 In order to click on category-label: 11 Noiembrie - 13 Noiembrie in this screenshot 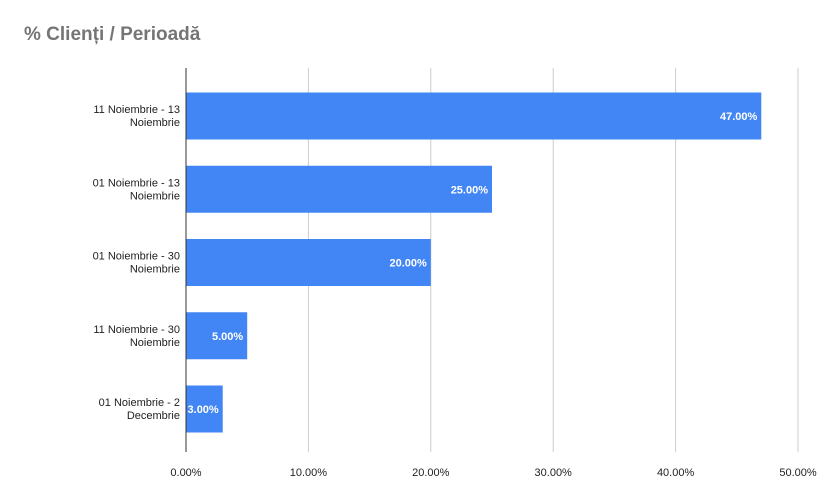, I will do `click(136, 116)`.